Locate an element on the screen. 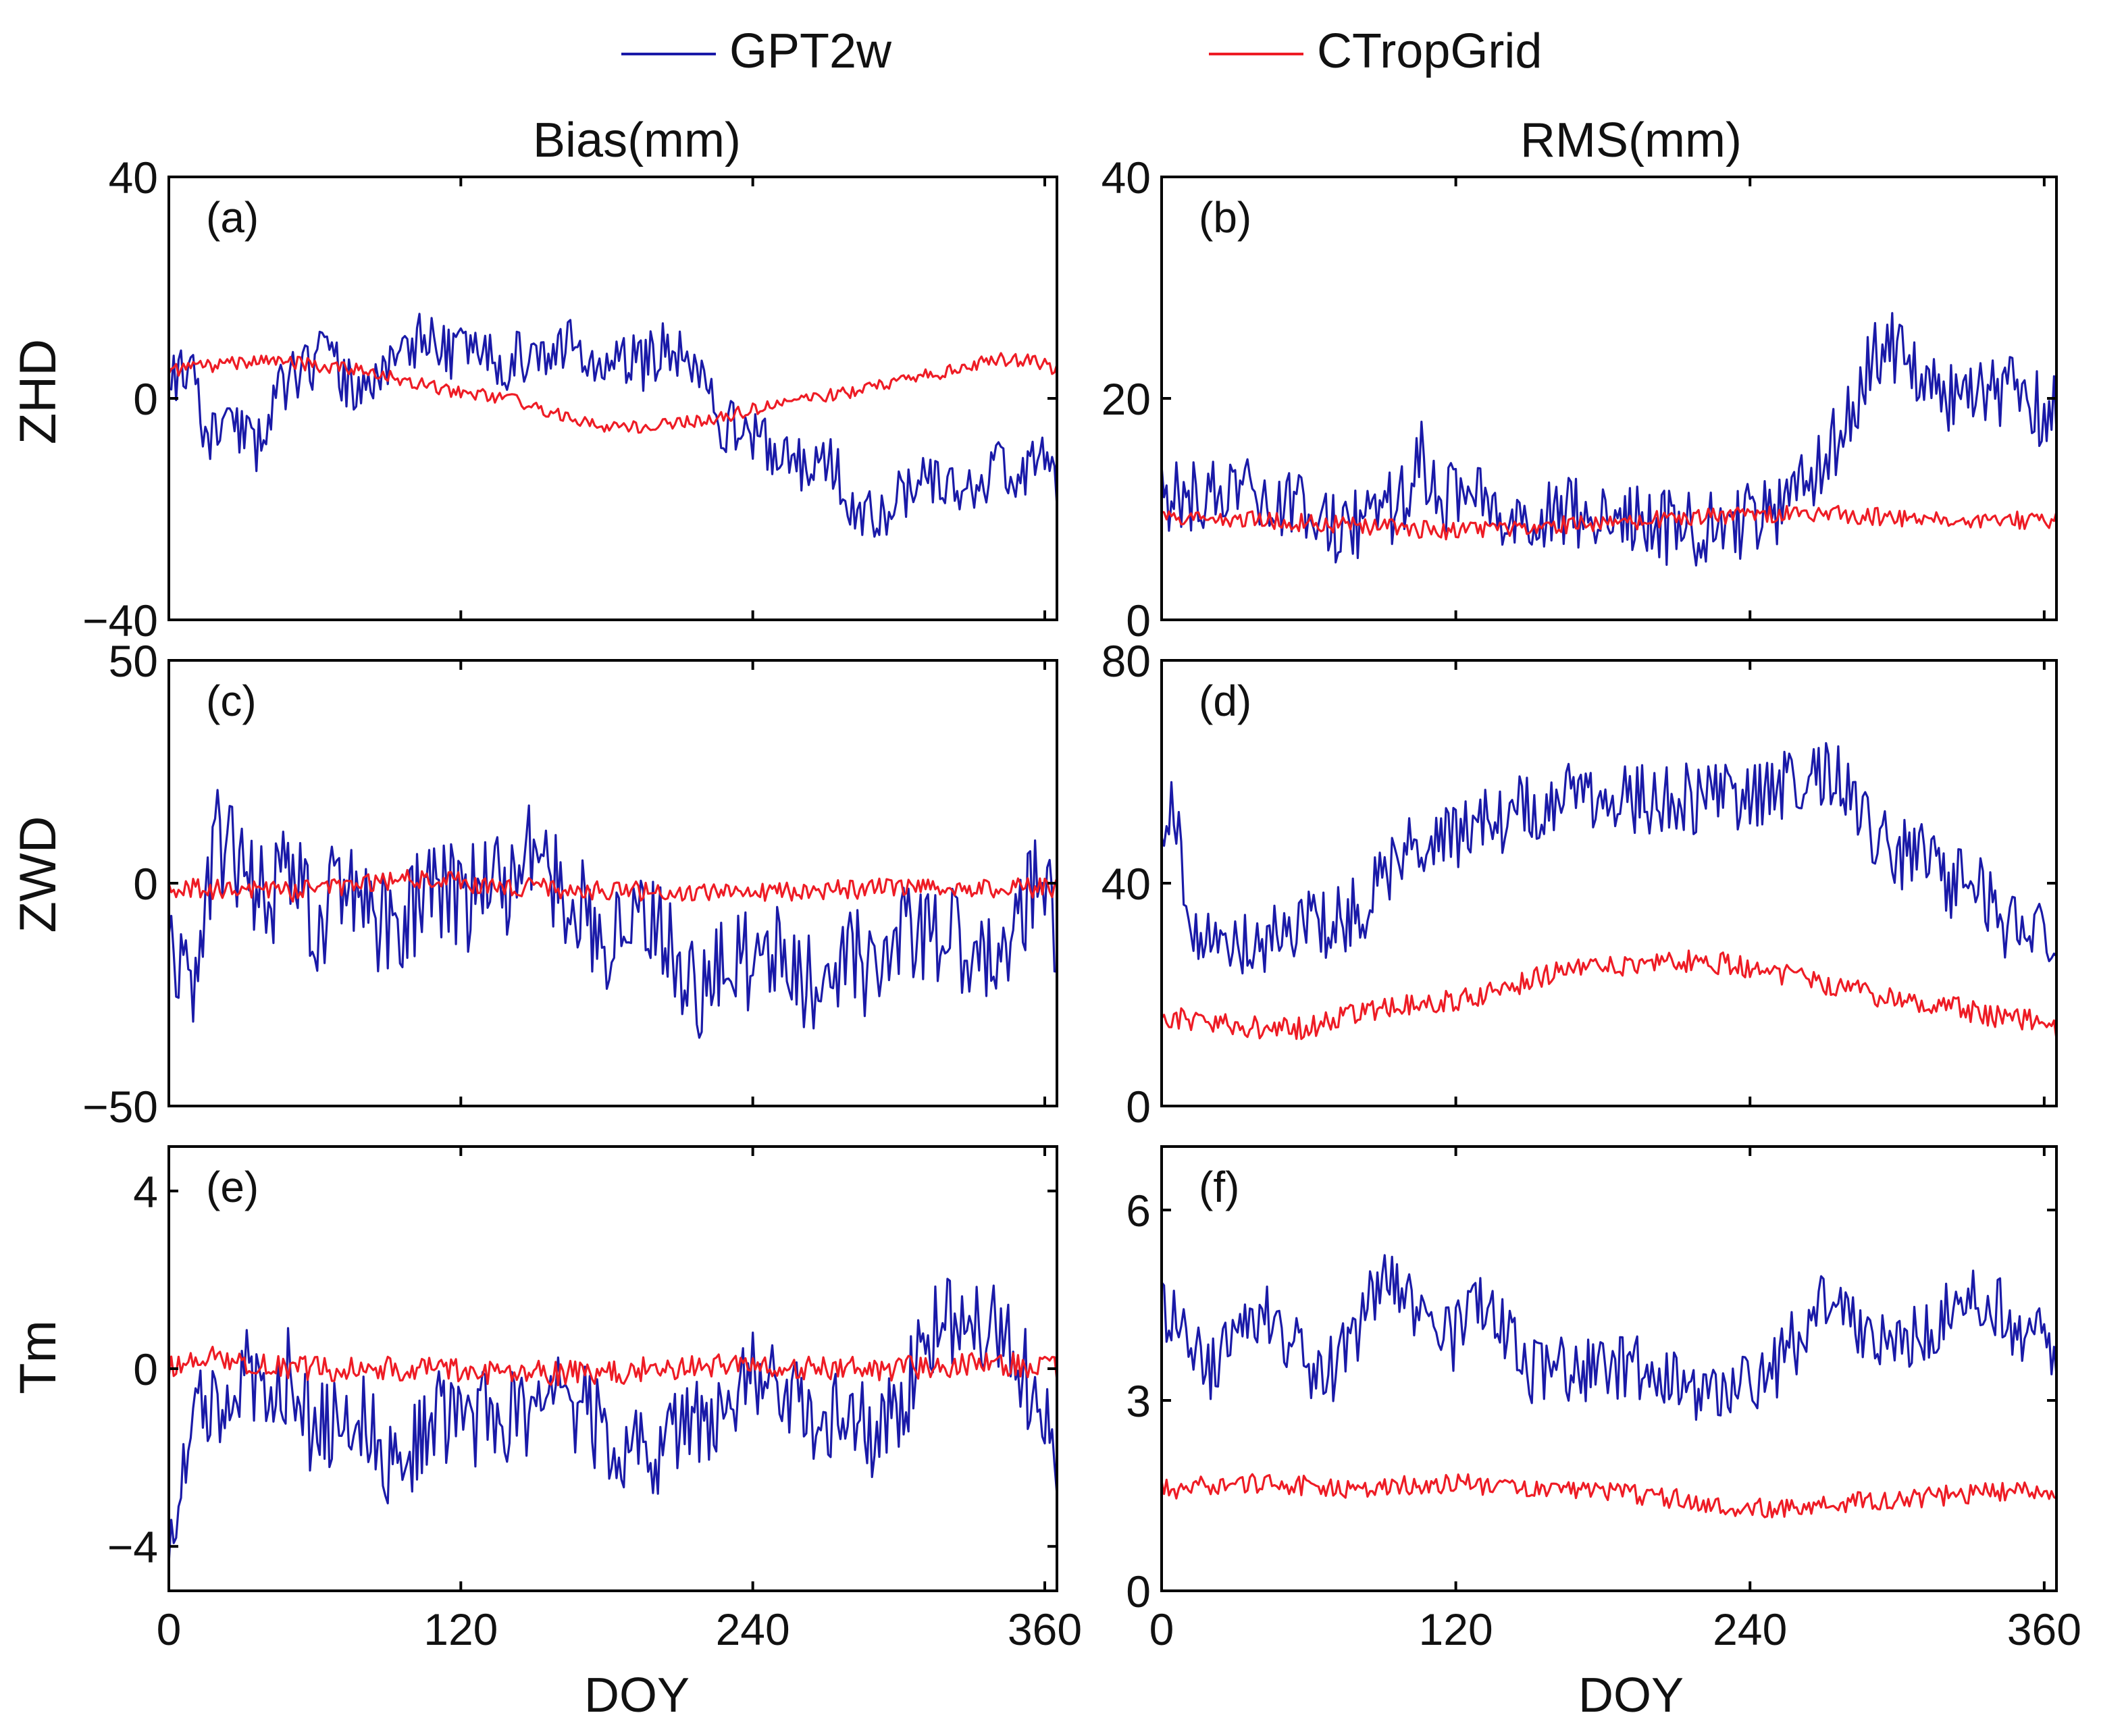  row-label-zhd: ZHD is located at coordinates (38, 392).